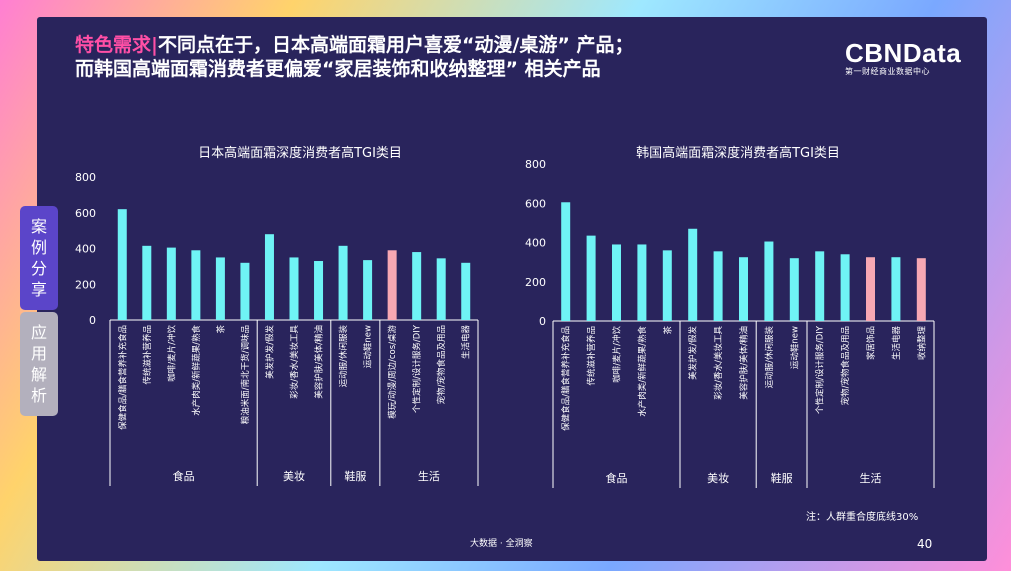 The width and height of the screenshot is (1011, 571). What do you see at coordinates (38, 332) in the screenshot?
I see `tab-apply-char: 应` at bounding box center [38, 332].